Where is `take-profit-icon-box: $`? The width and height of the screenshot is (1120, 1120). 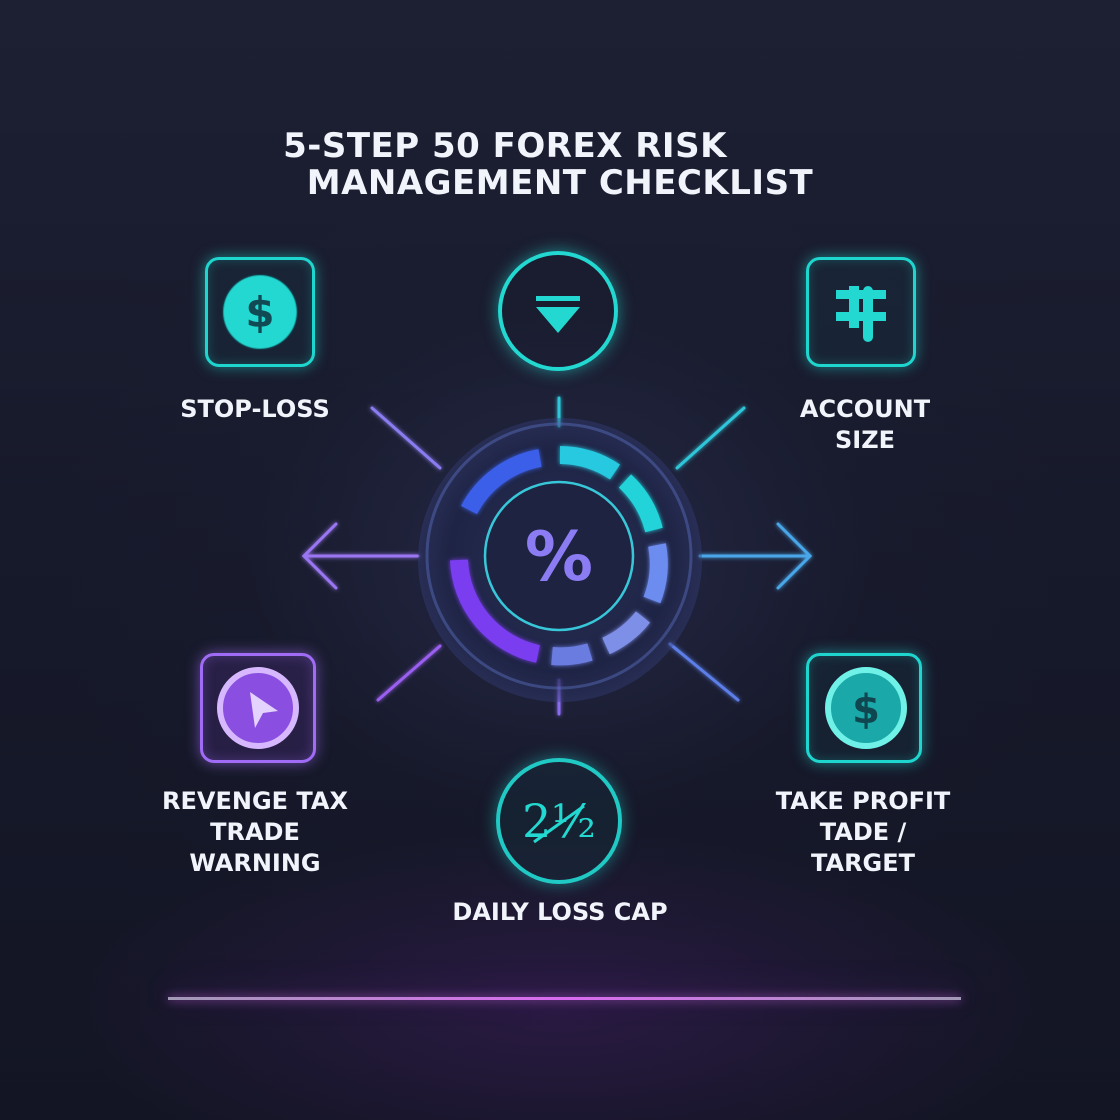 take-profit-icon-box: $ is located at coordinates (864, 708).